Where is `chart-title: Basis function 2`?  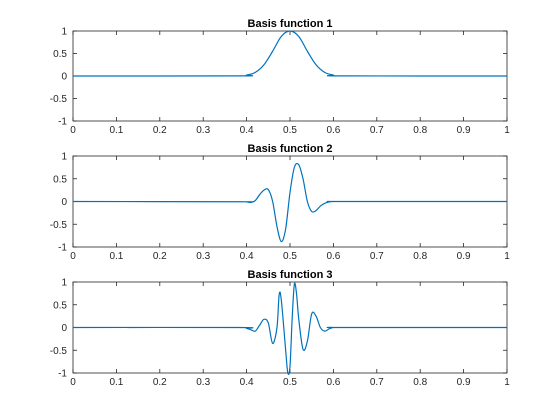
chart-title: Basis function 2 is located at coordinates (290, 149).